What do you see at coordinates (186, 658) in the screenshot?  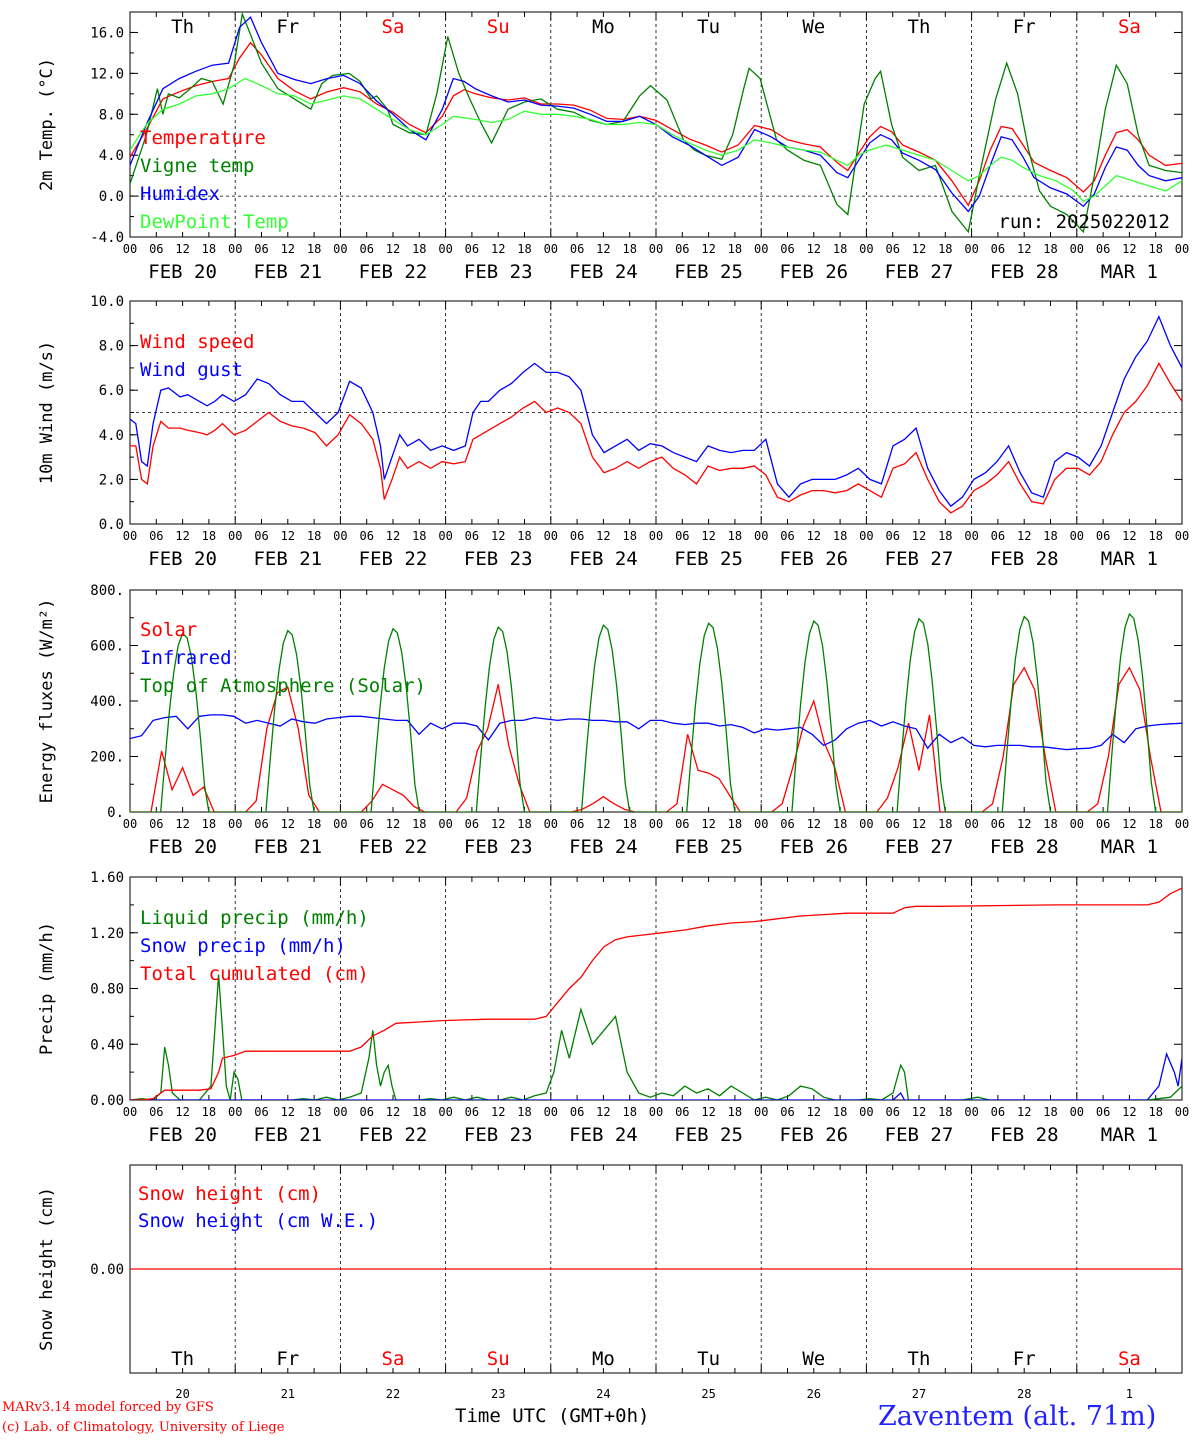 I see `legend-entry: Infrared` at bounding box center [186, 658].